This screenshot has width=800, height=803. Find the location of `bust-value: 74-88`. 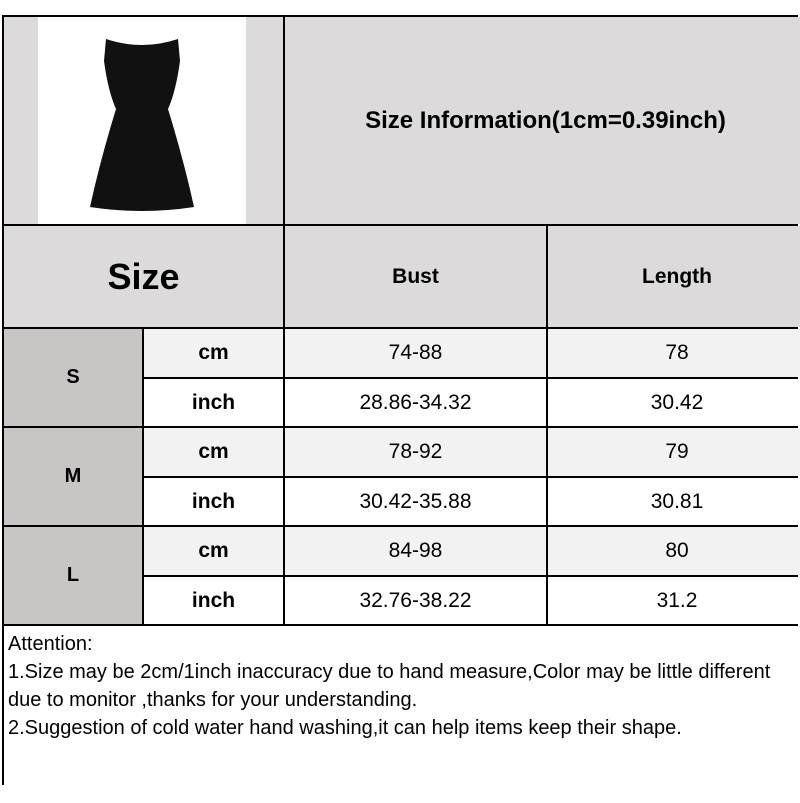

bust-value: 74-88 is located at coordinates (415, 353).